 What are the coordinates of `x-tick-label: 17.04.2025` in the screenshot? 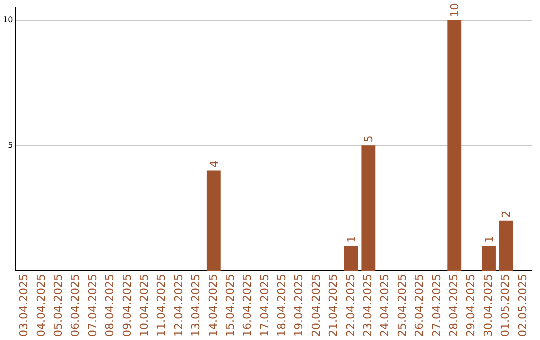 It's located at (265, 306).